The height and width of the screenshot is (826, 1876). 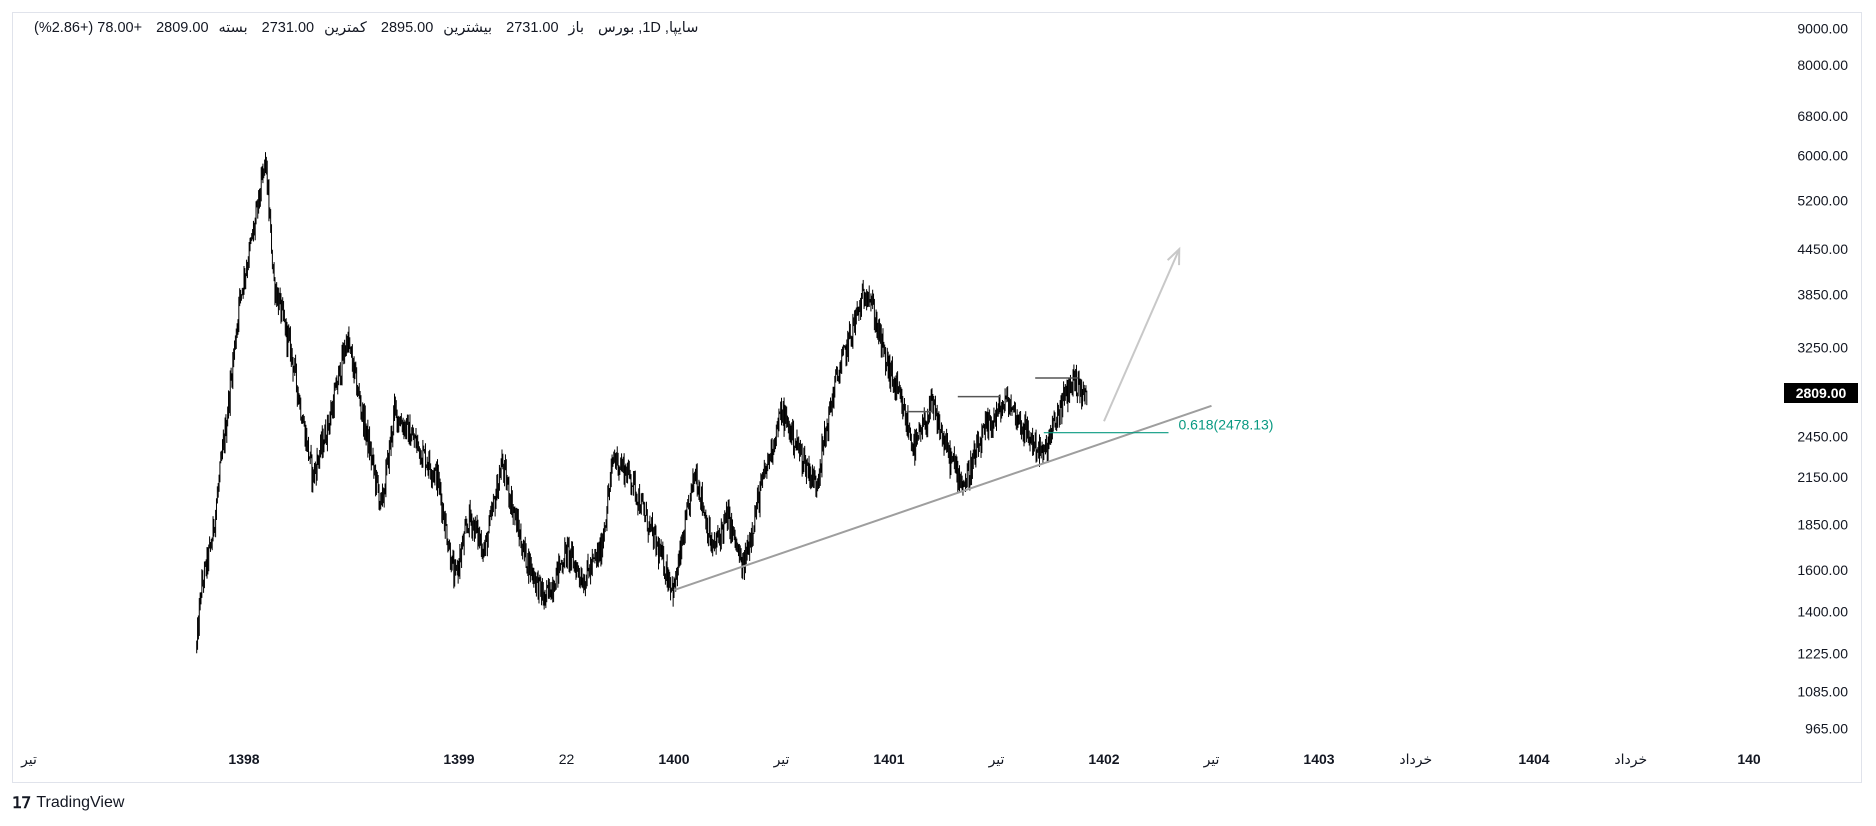 I want to click on y-tick-label: 5200.00, so click(x=1822, y=200).